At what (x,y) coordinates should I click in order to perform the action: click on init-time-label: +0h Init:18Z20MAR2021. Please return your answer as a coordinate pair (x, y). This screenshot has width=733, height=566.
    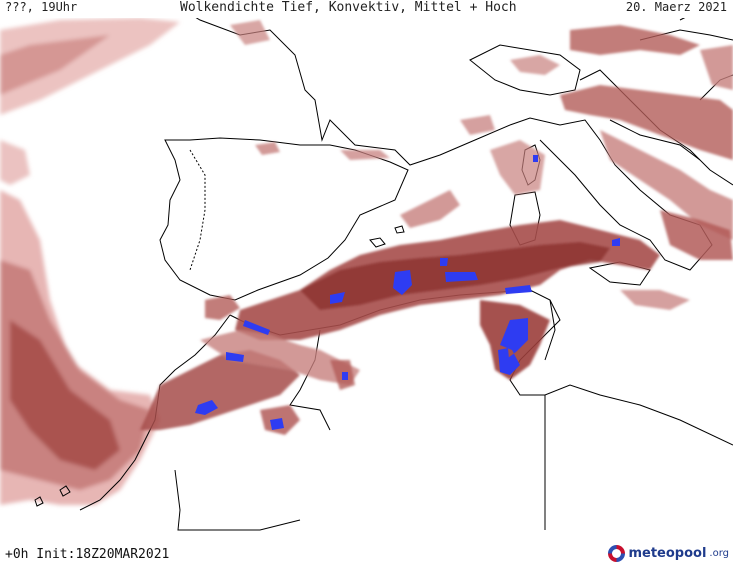
    Looking at the image, I should click on (87, 554).